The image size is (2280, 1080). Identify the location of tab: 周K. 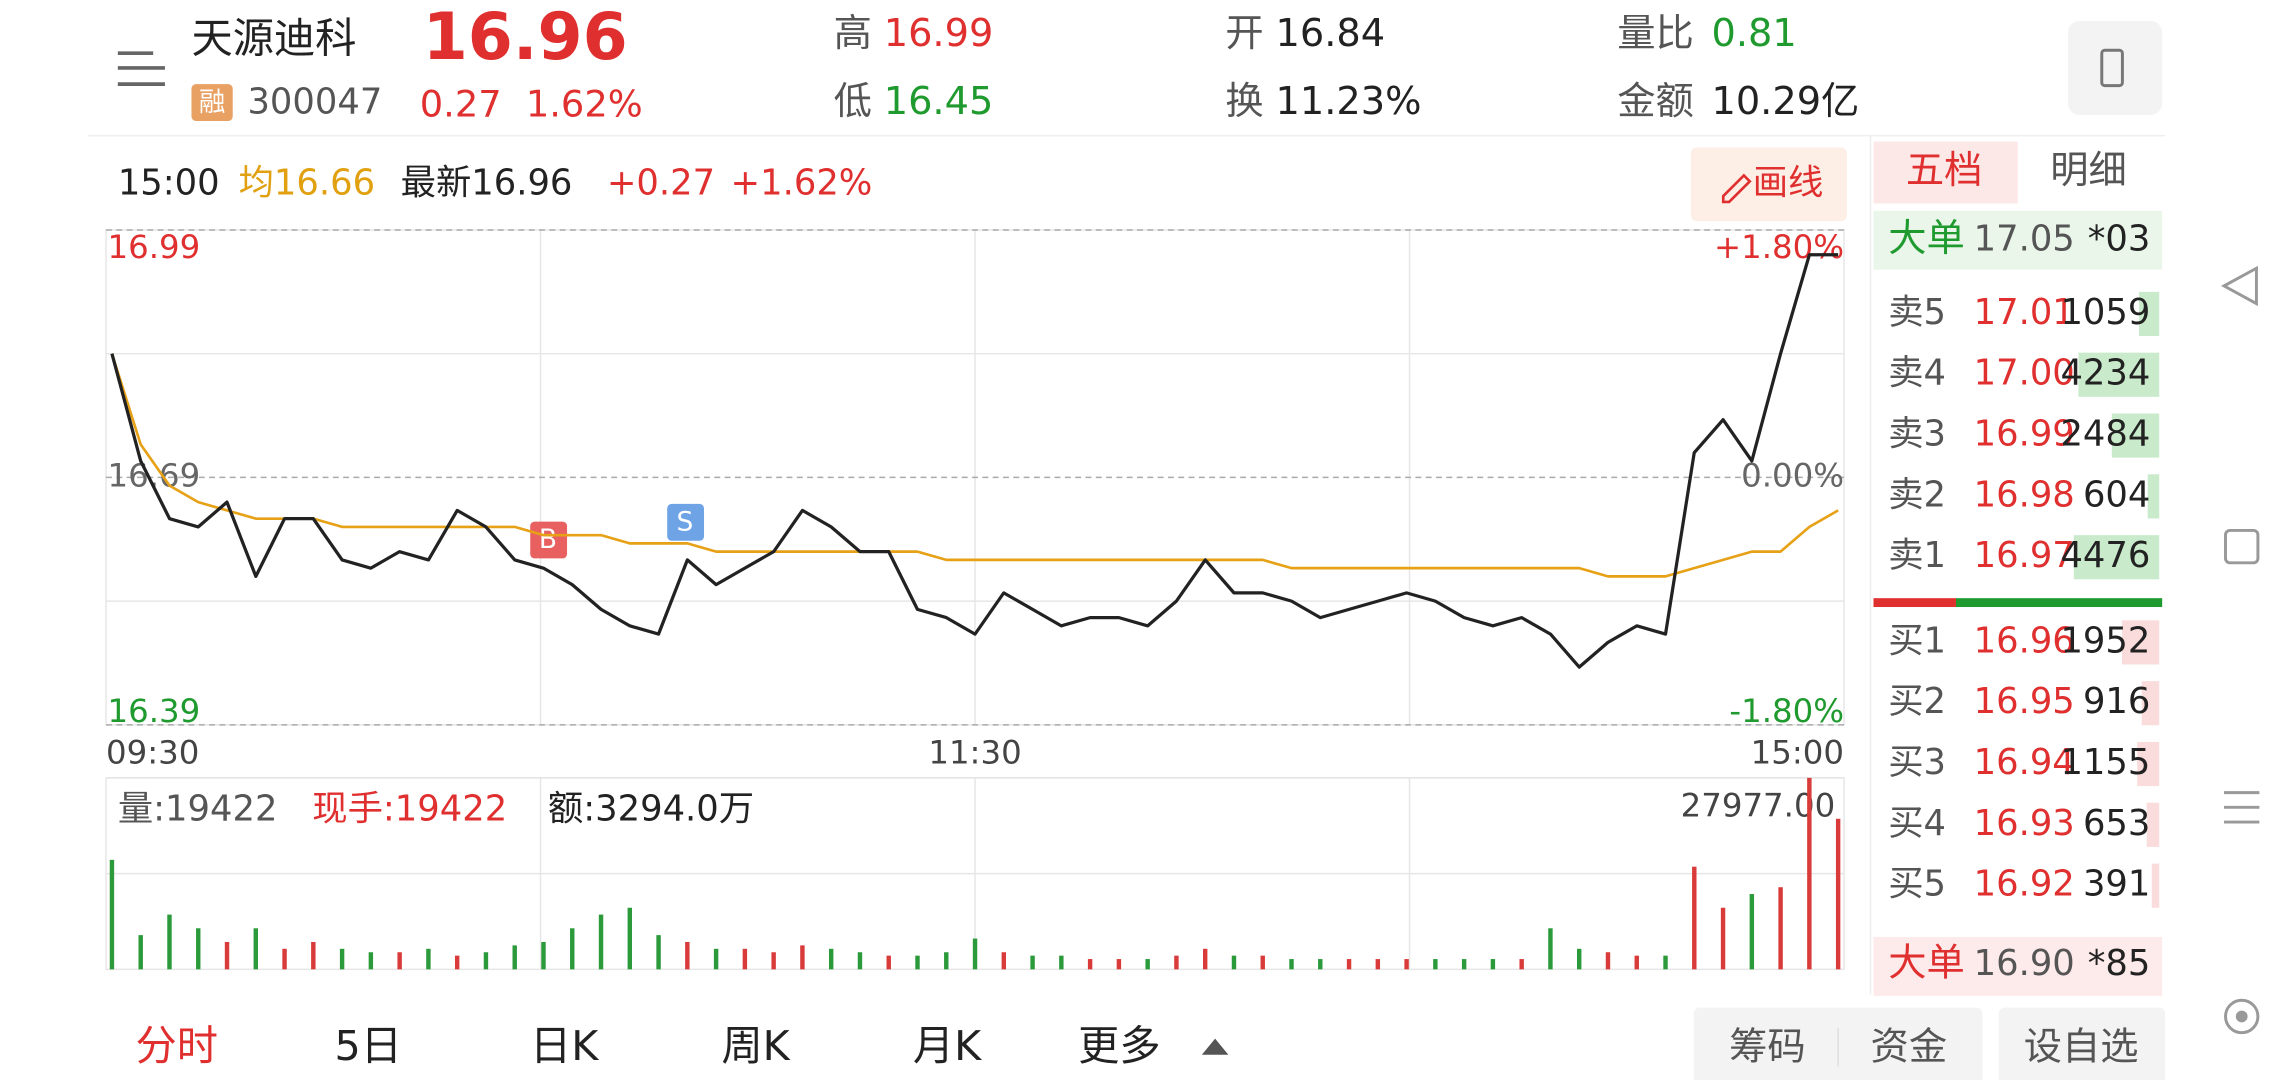
(755, 1046).